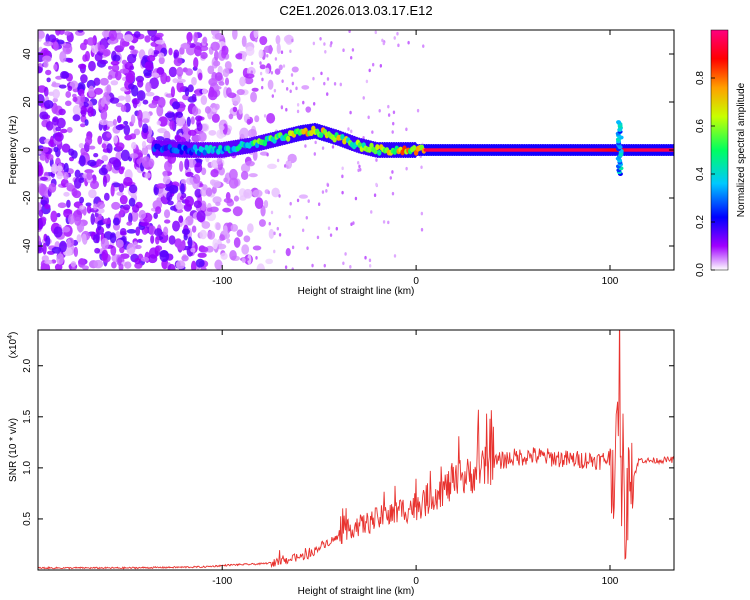  What do you see at coordinates (356, 291) in the screenshot?
I see `spectrogram-xlabel: Height of straight line (km)` at bounding box center [356, 291].